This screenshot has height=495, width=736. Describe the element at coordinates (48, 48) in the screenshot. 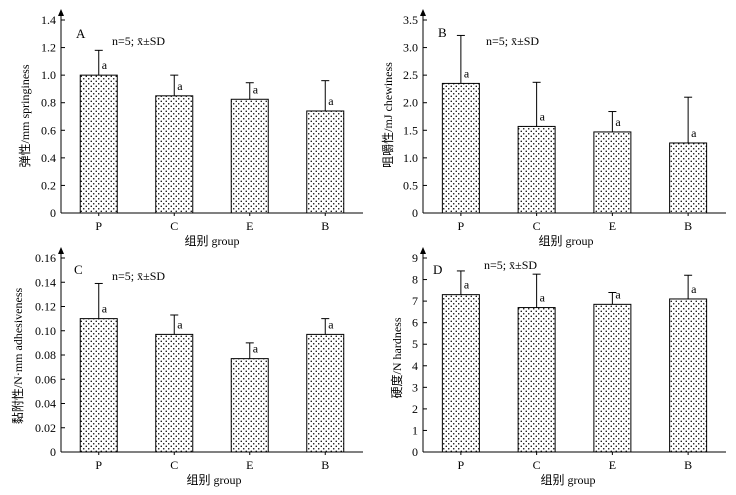

I see `y-tick-label: 1.2` at that location.